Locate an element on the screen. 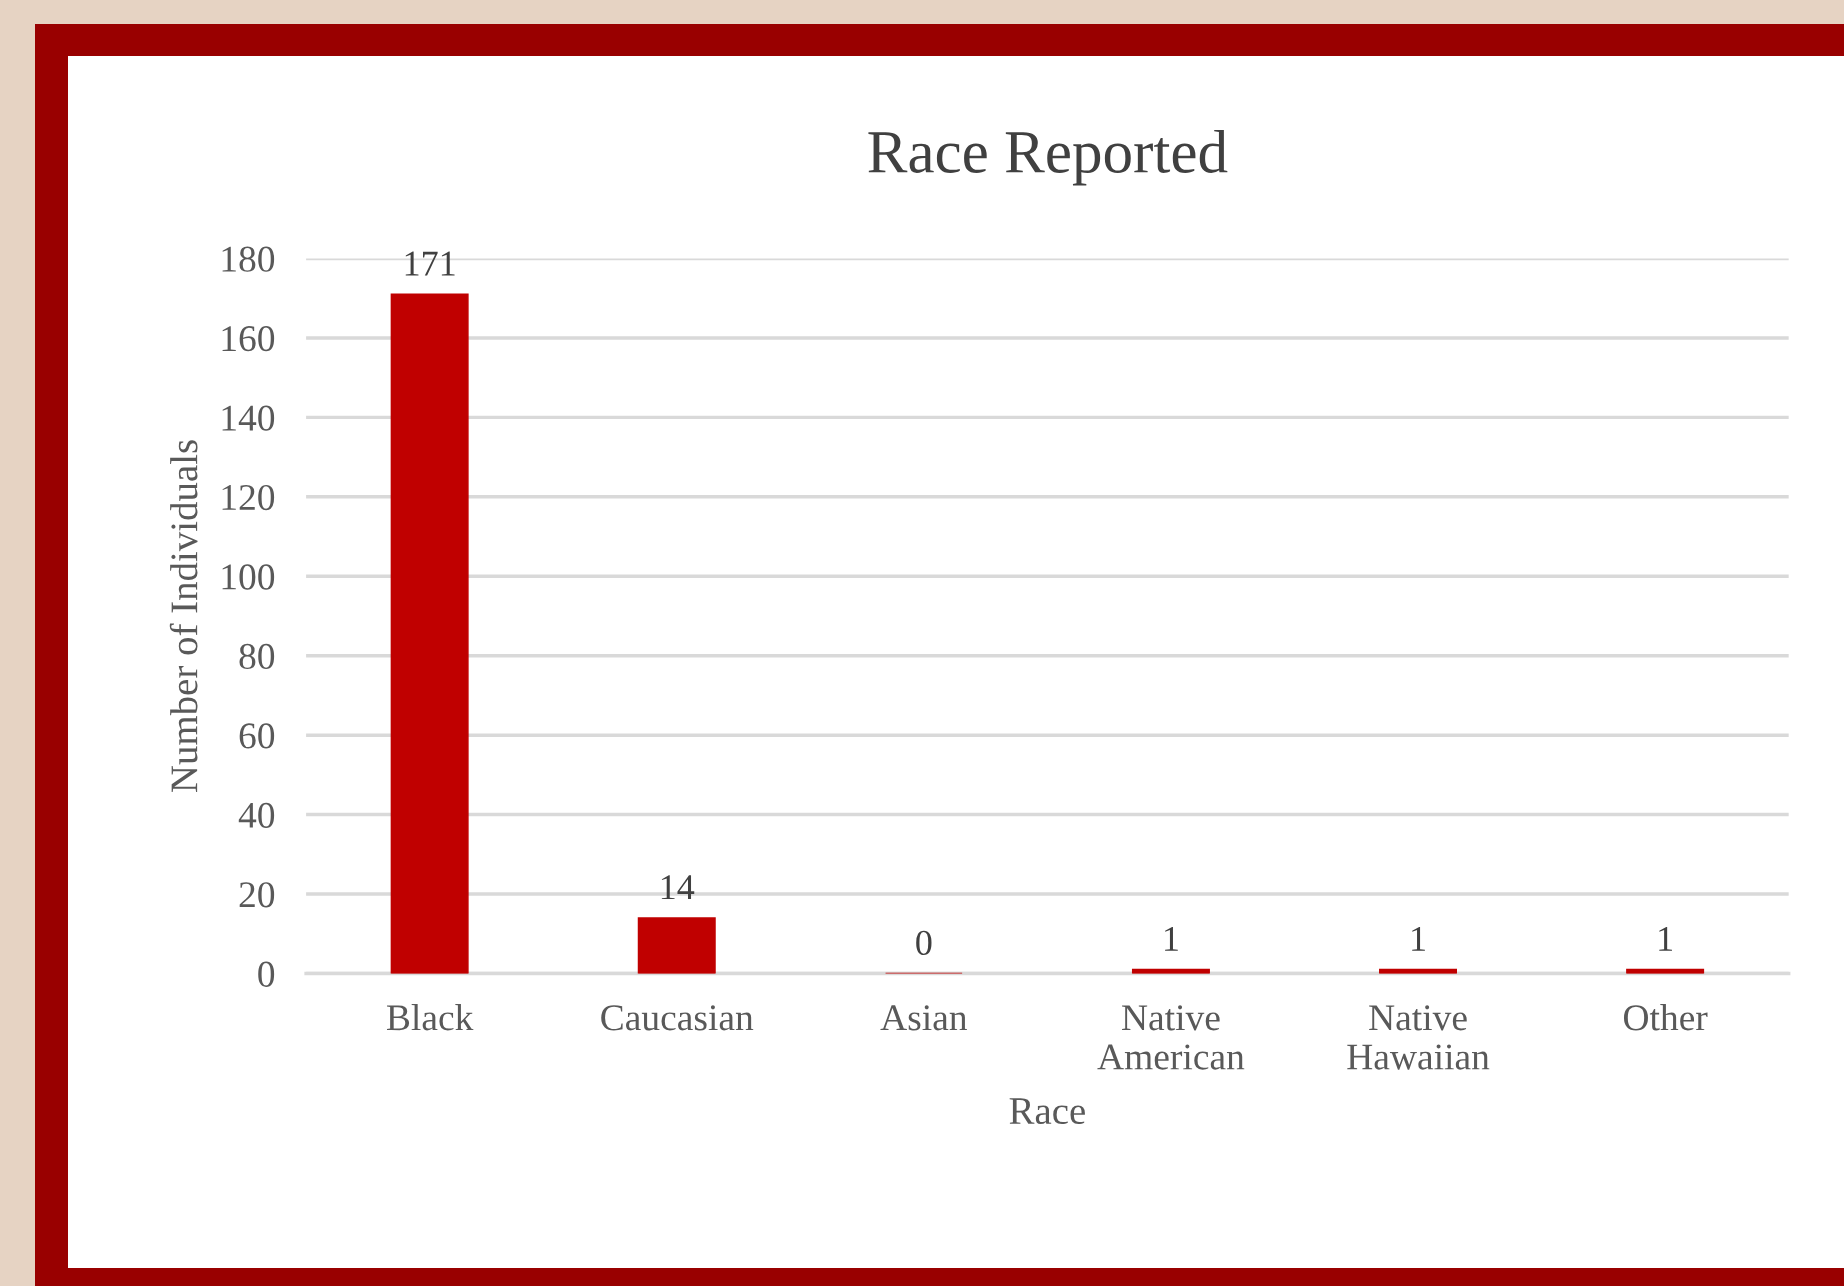  data-label: 14 is located at coordinates (678, 887).